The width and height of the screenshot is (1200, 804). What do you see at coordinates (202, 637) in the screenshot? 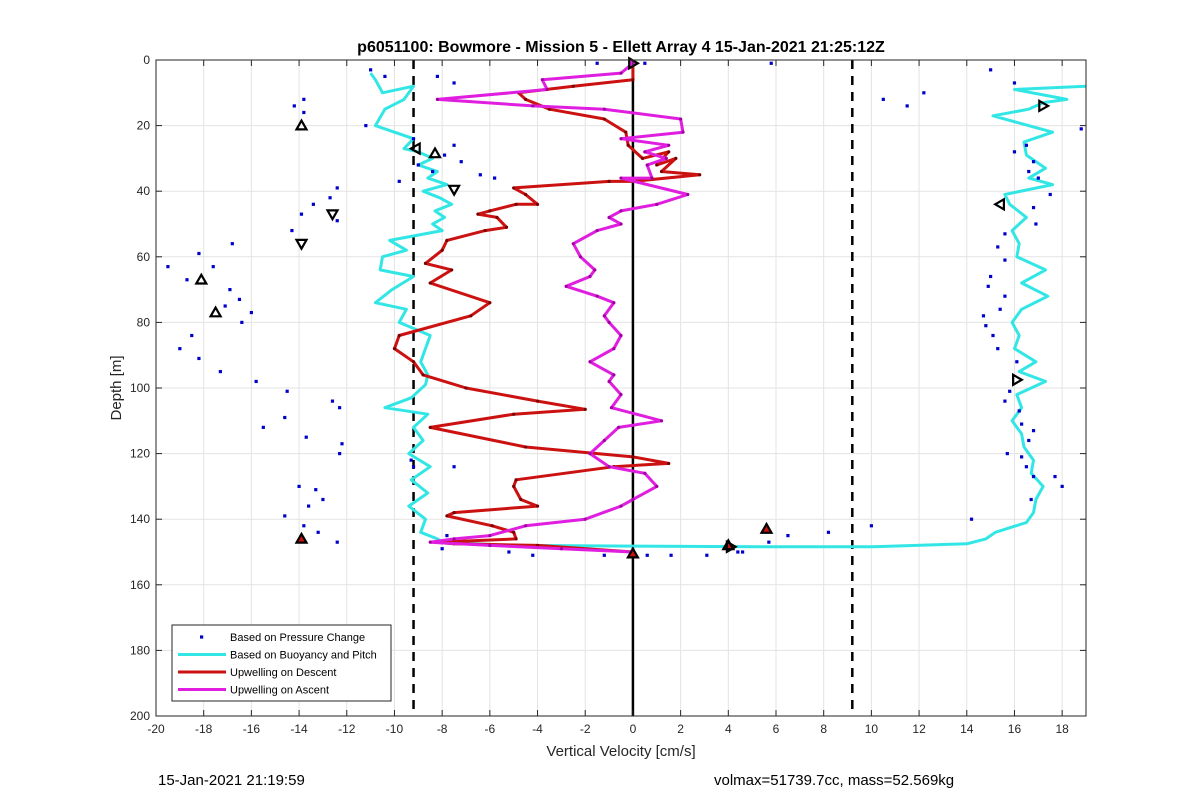
I see `legend-swatch-dot` at bounding box center [202, 637].